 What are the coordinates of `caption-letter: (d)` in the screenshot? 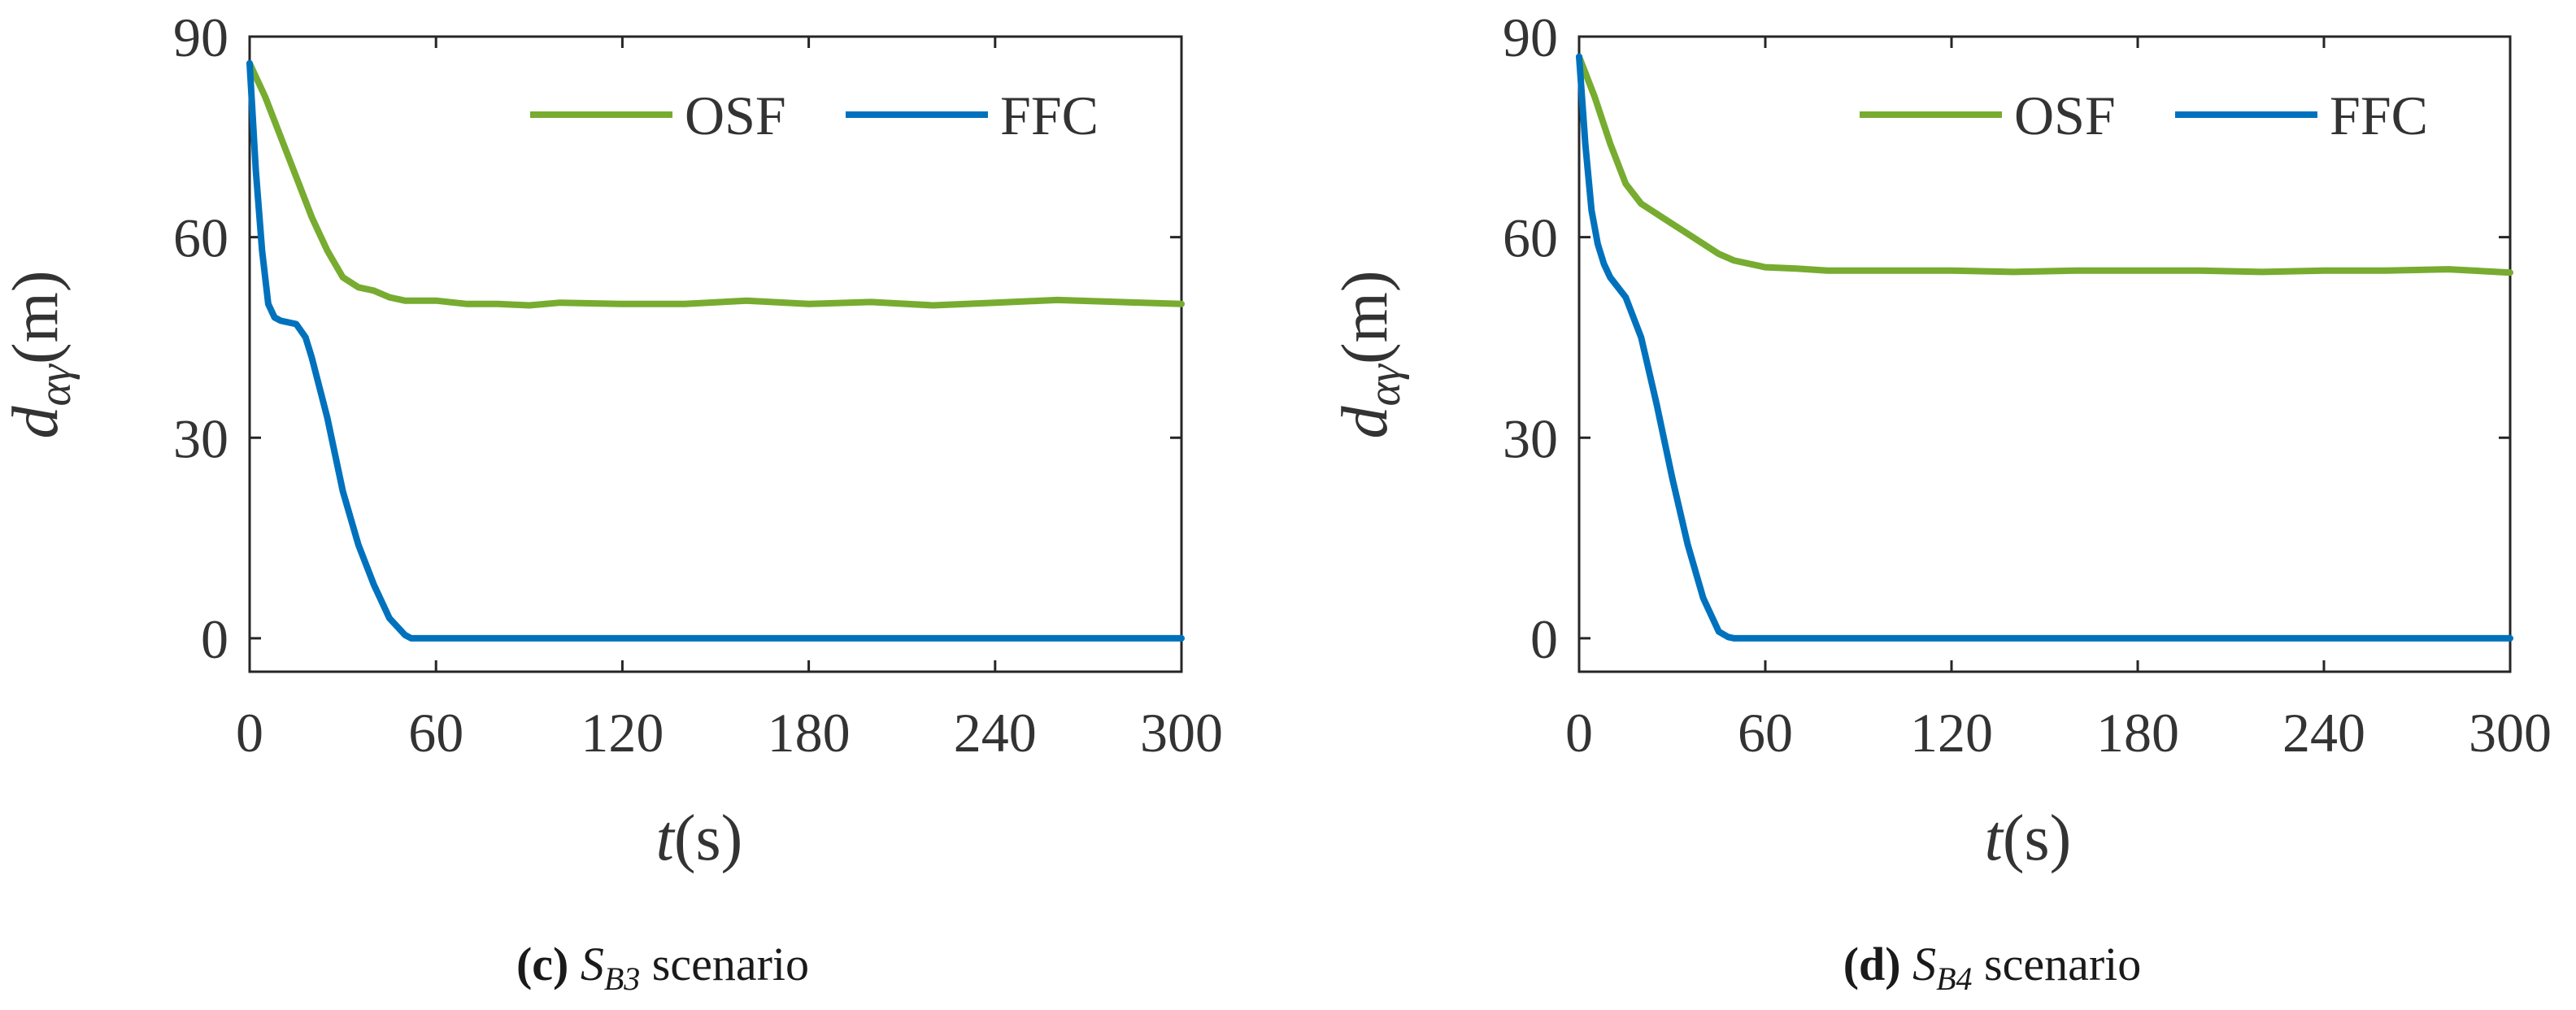 It's located at (1872, 964).